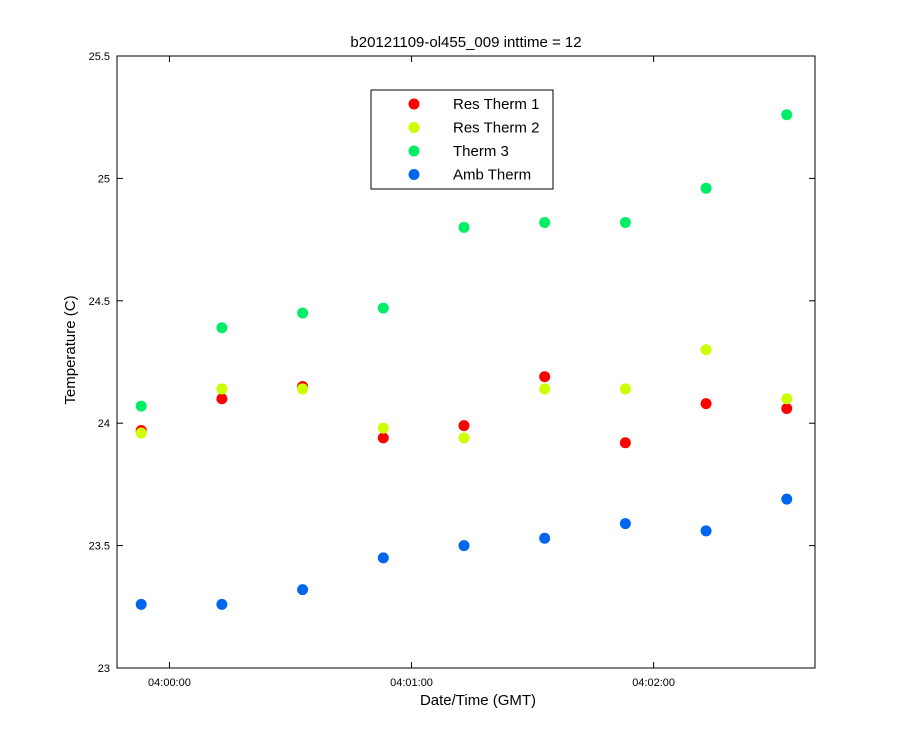 This screenshot has height=755, width=900. What do you see at coordinates (411, 683) in the screenshot?
I see `x-tick-label: 04:01:00` at bounding box center [411, 683].